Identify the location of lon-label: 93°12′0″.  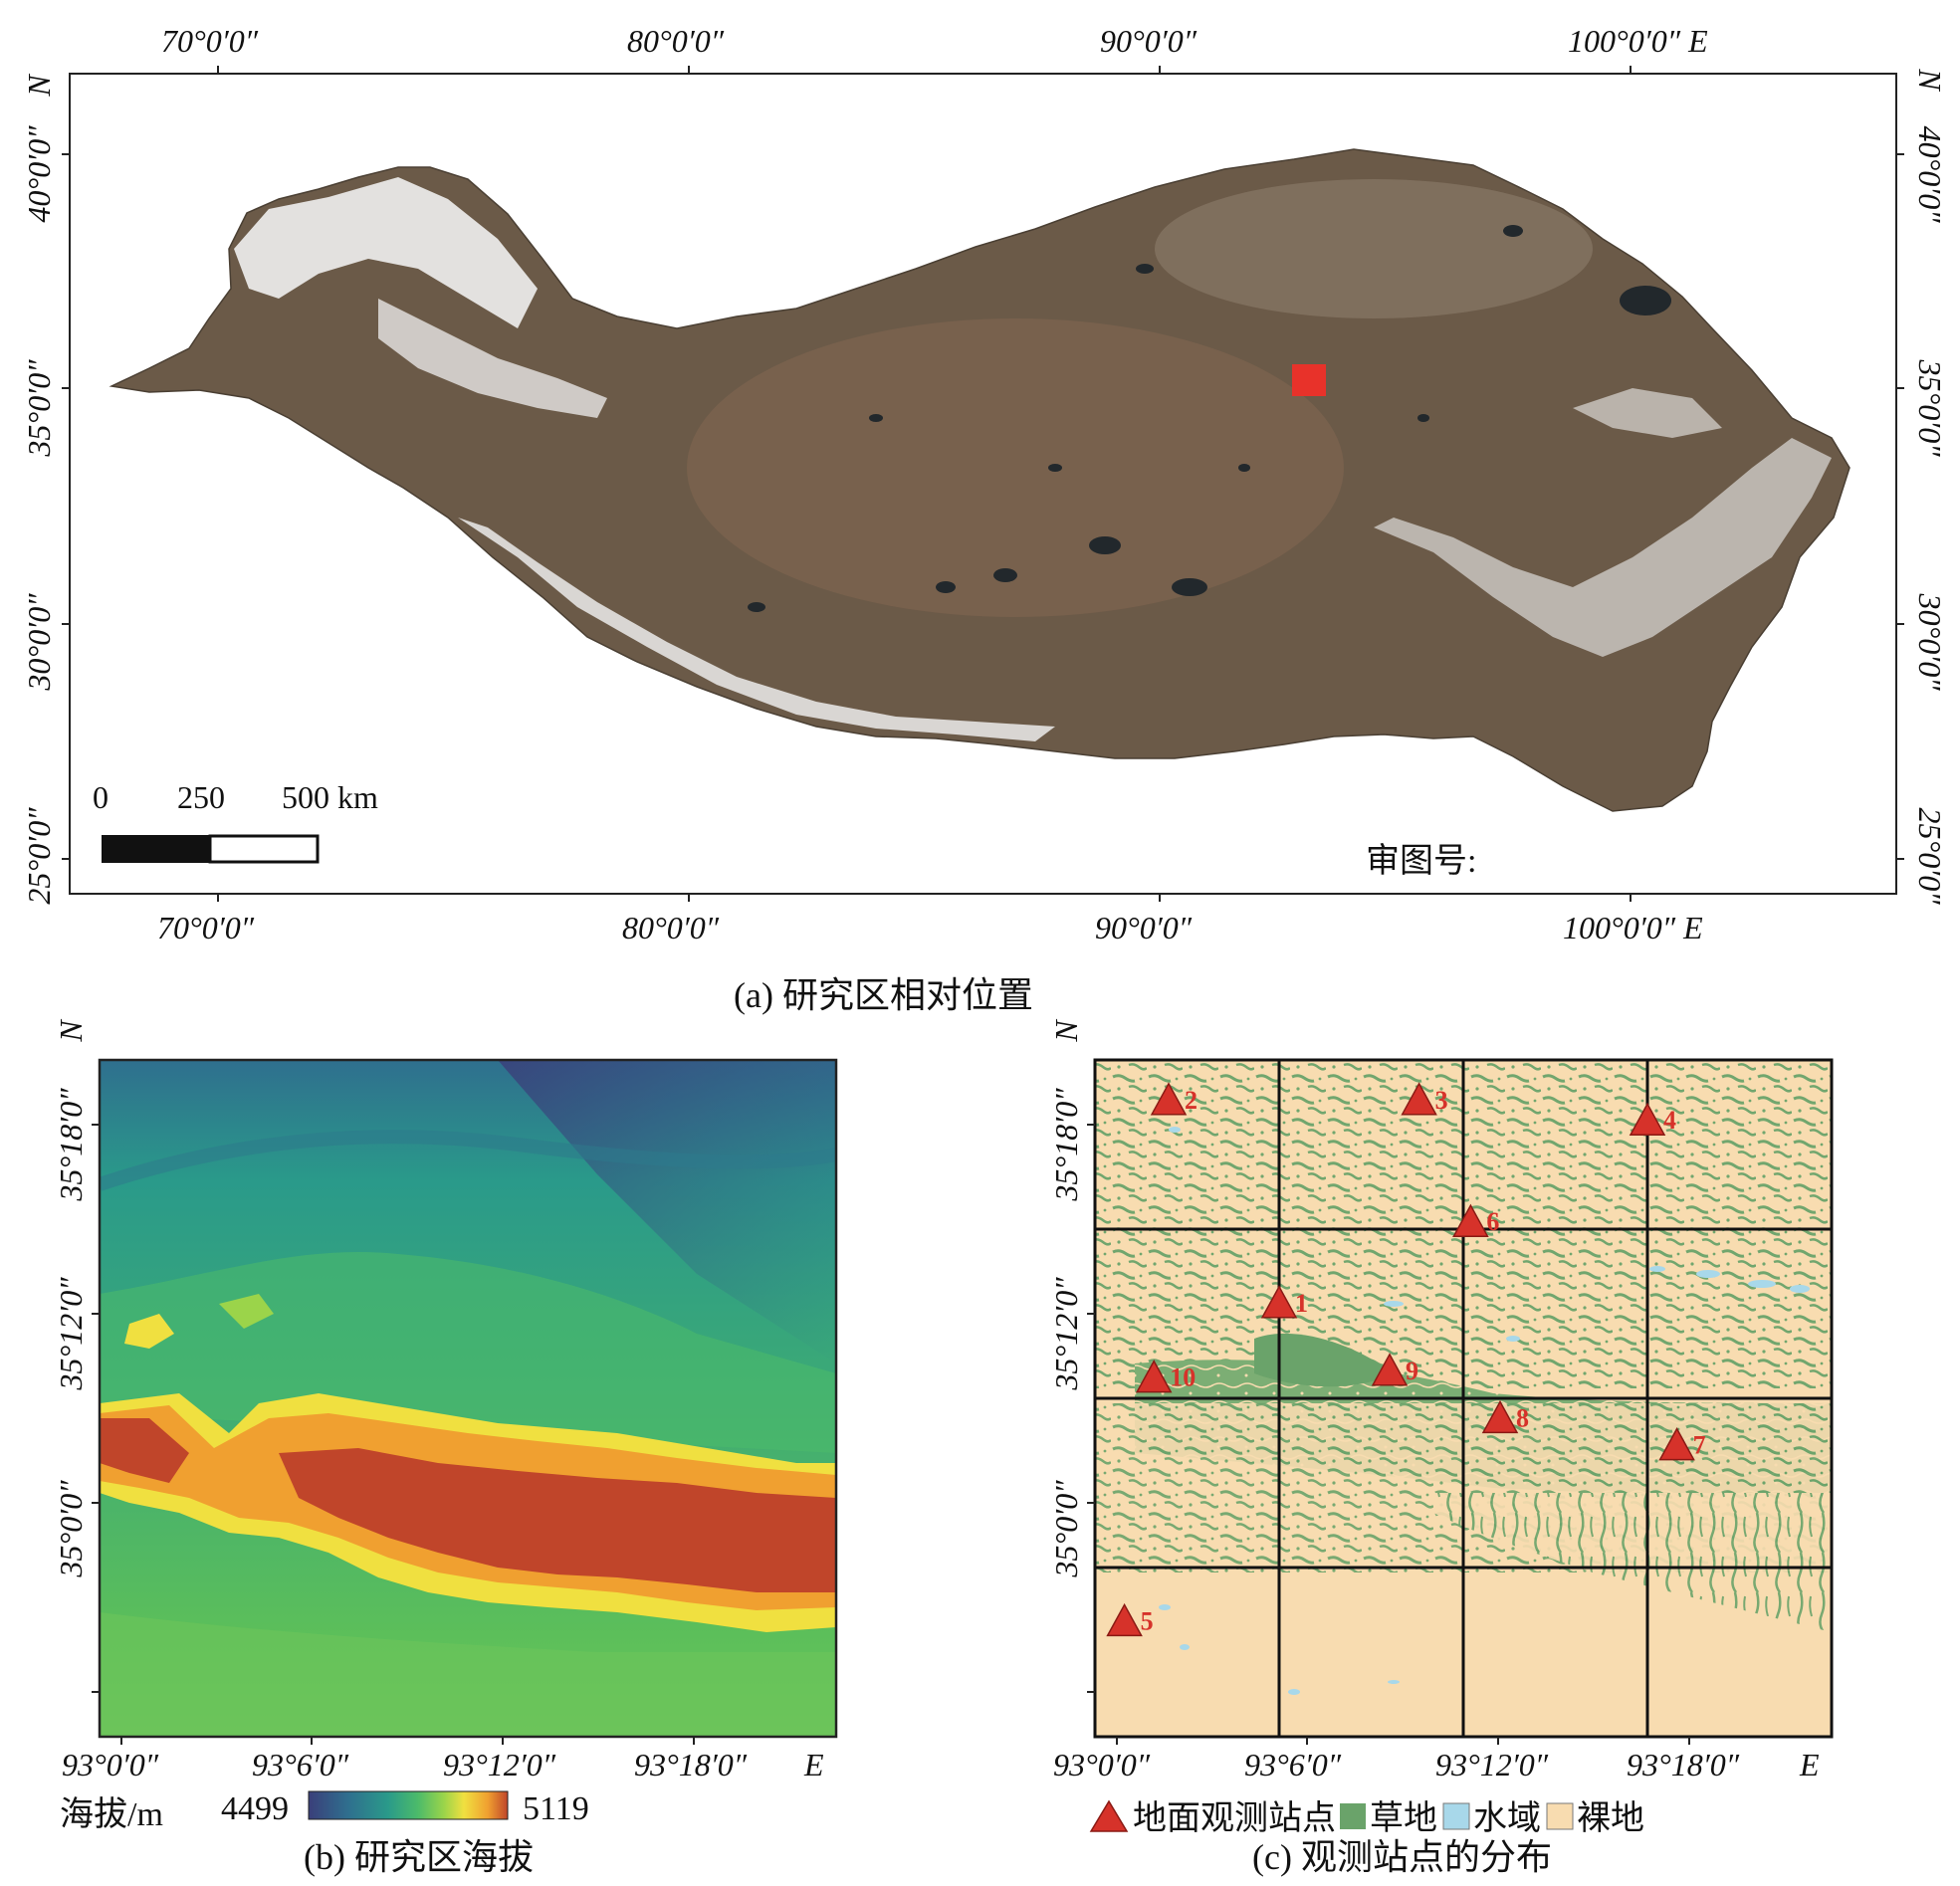
(500, 1765).